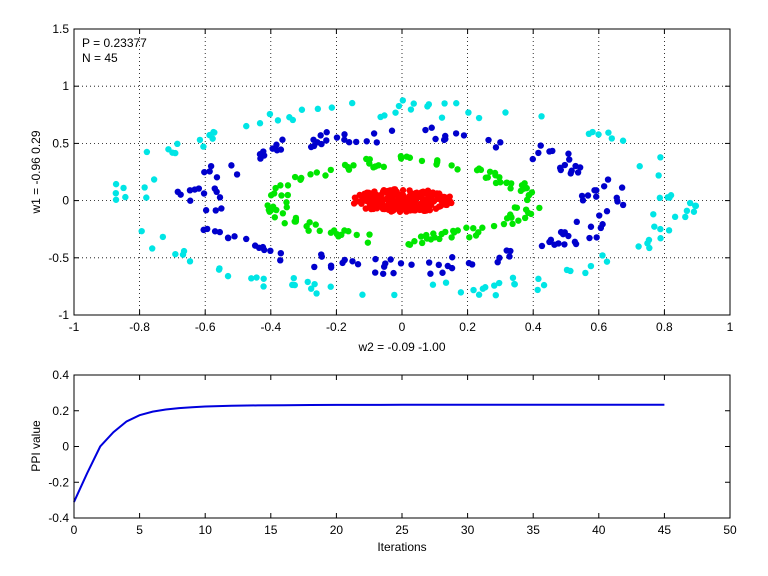 This screenshot has width=768, height=576. I want to click on x-tick-label: 10, so click(206, 530).